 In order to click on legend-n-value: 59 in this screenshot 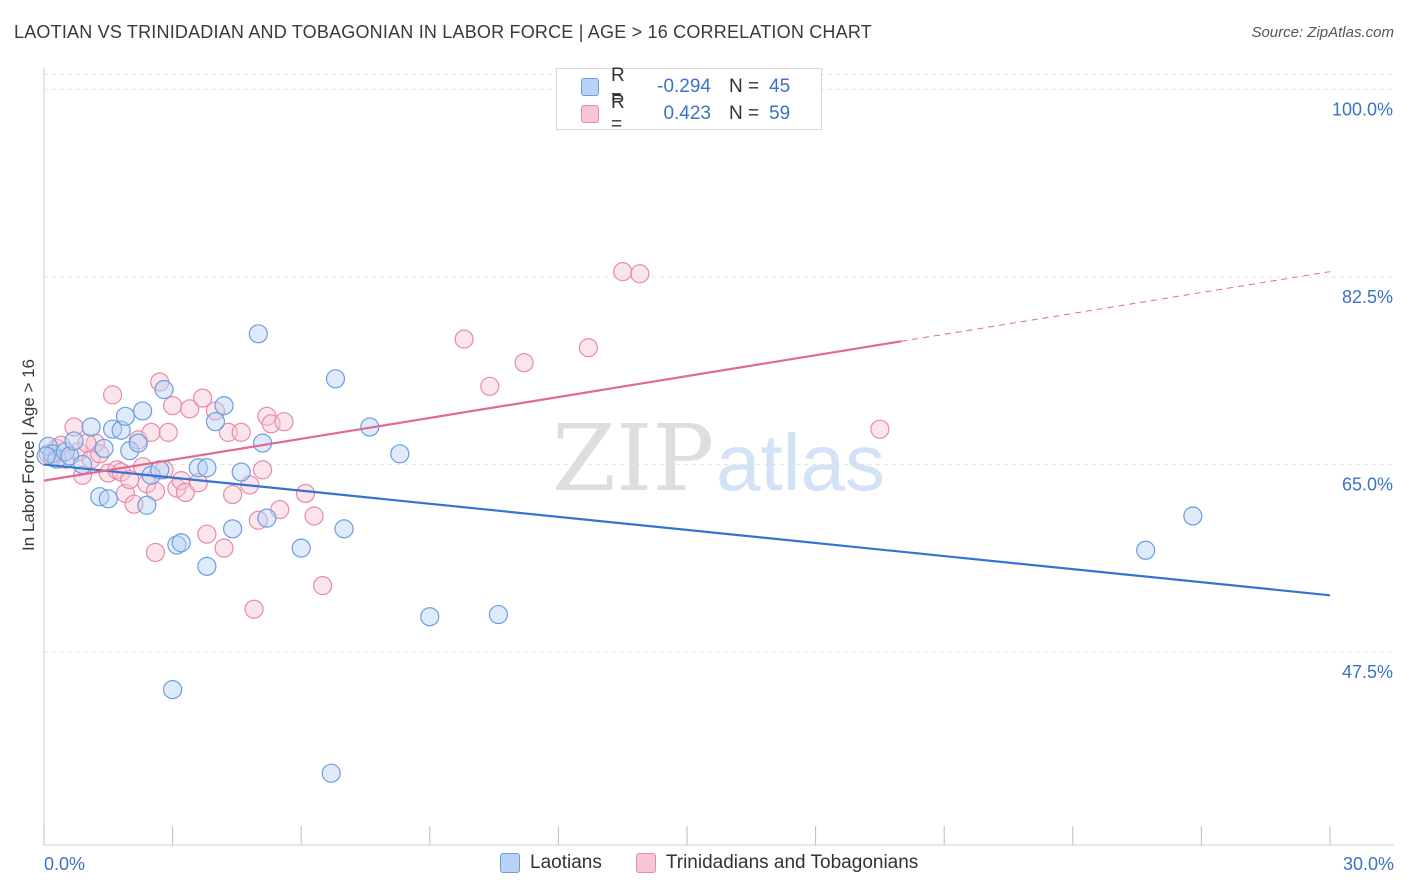, I will do `click(780, 113)`.